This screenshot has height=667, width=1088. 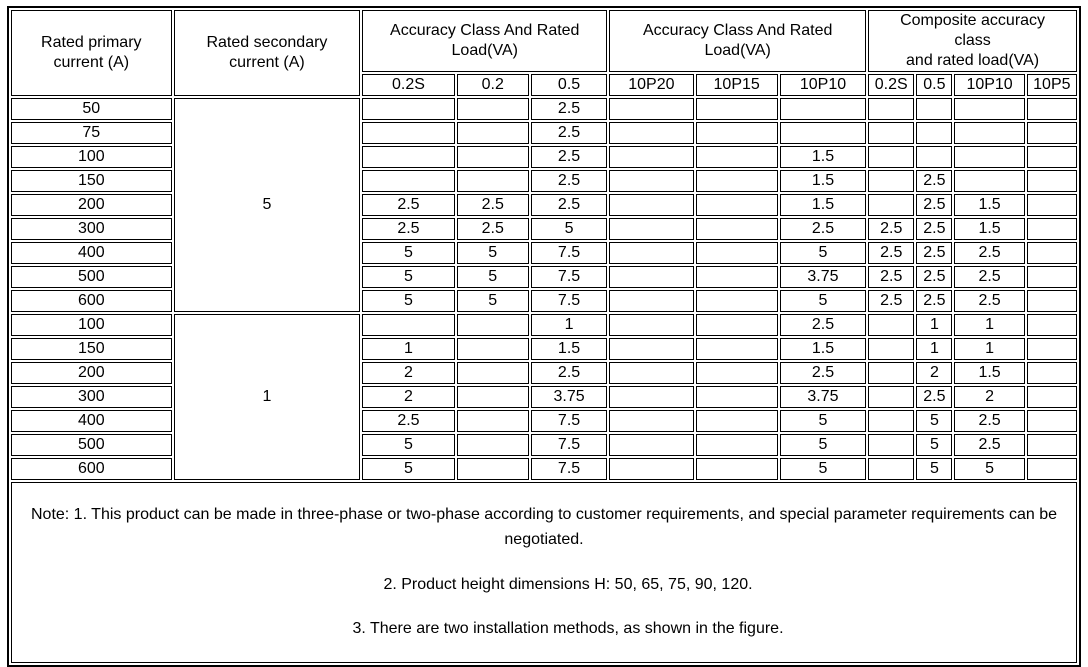 I want to click on table-row: 75 2.5, so click(x=544, y=133).